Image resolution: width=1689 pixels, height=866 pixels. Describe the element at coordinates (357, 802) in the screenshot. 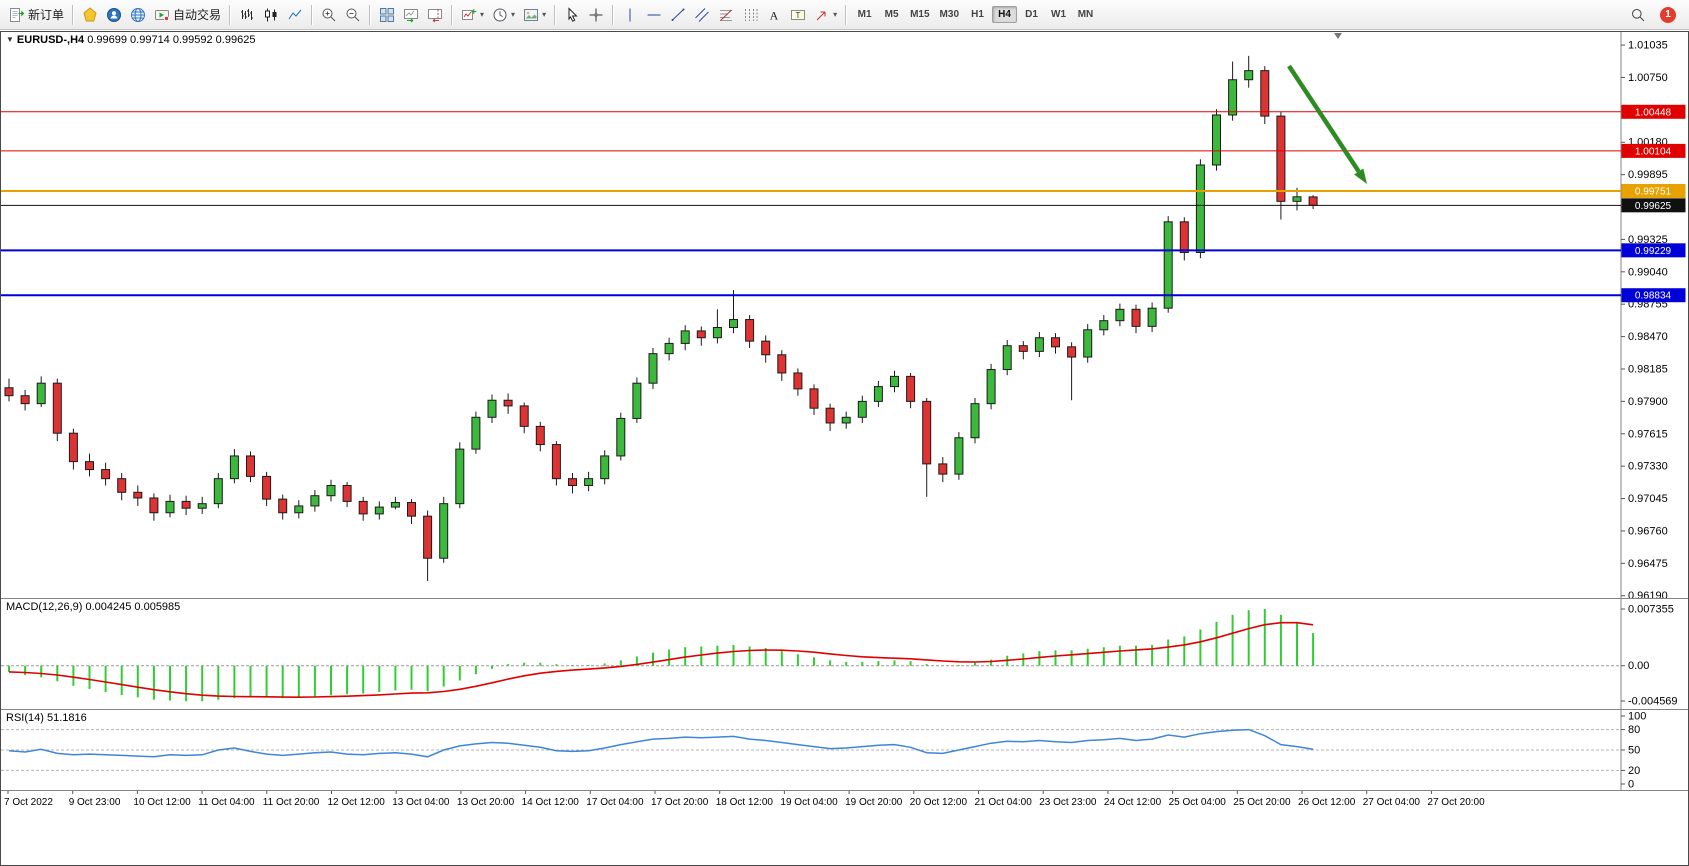

I see `svg-text: 12 Oct 12:00` at that location.